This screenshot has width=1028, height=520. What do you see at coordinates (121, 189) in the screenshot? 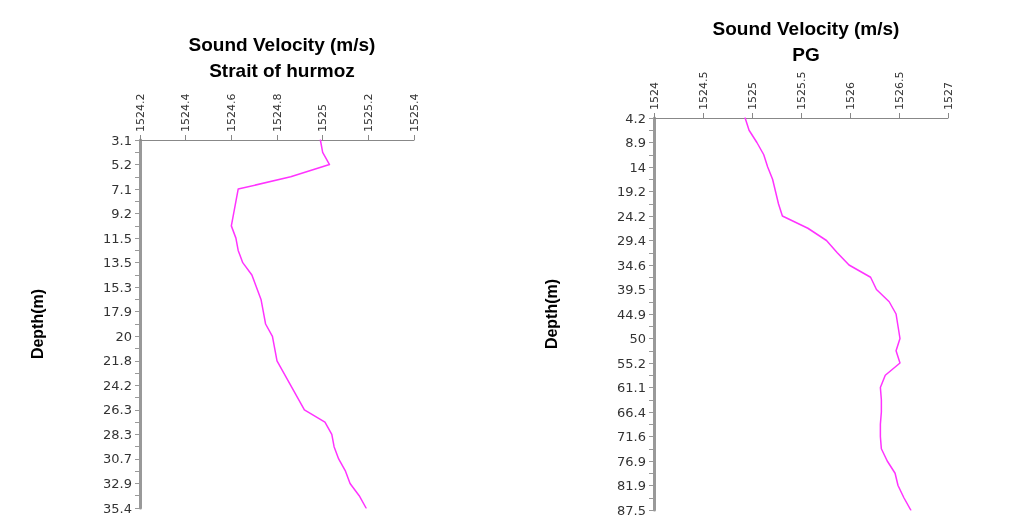
I see `y-tick-label: 7.1` at bounding box center [121, 189].